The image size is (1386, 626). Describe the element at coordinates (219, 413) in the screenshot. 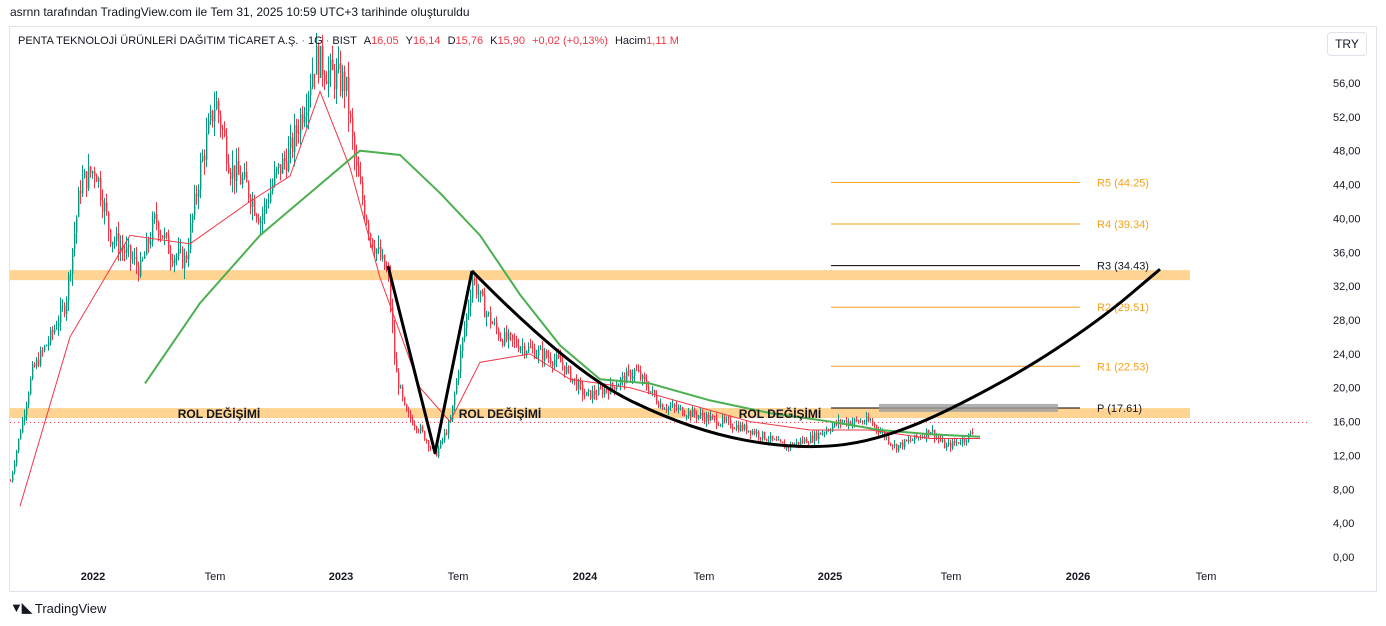

I see `band-label: ROL DEĞİŞİMİ` at that location.